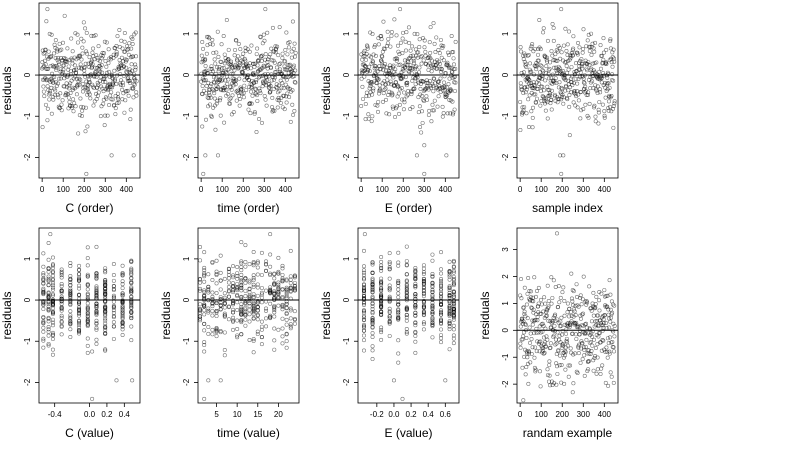  Describe the element at coordinates (107, 414) in the screenshot. I see `x-tick-label: 0.2` at that location.